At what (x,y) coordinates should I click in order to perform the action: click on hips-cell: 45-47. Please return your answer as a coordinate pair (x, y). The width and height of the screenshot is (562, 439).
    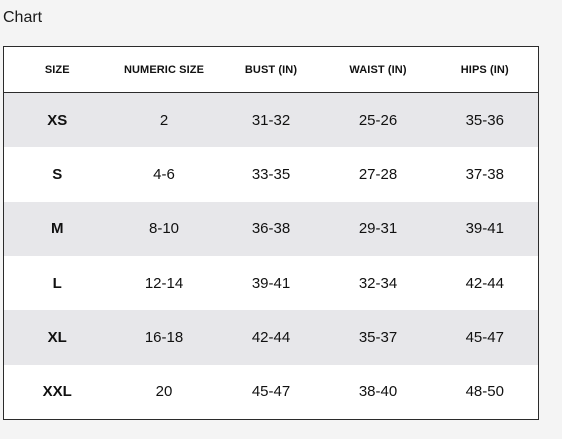
    Looking at the image, I should click on (485, 337).